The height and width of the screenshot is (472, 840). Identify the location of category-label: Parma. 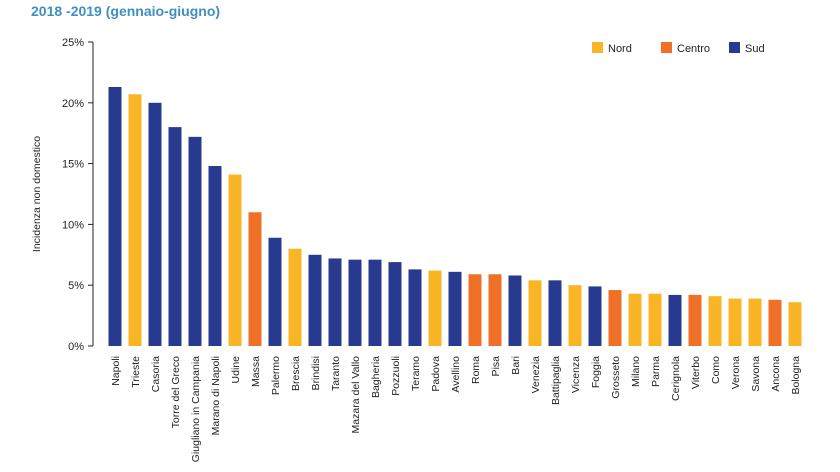
(656, 371).